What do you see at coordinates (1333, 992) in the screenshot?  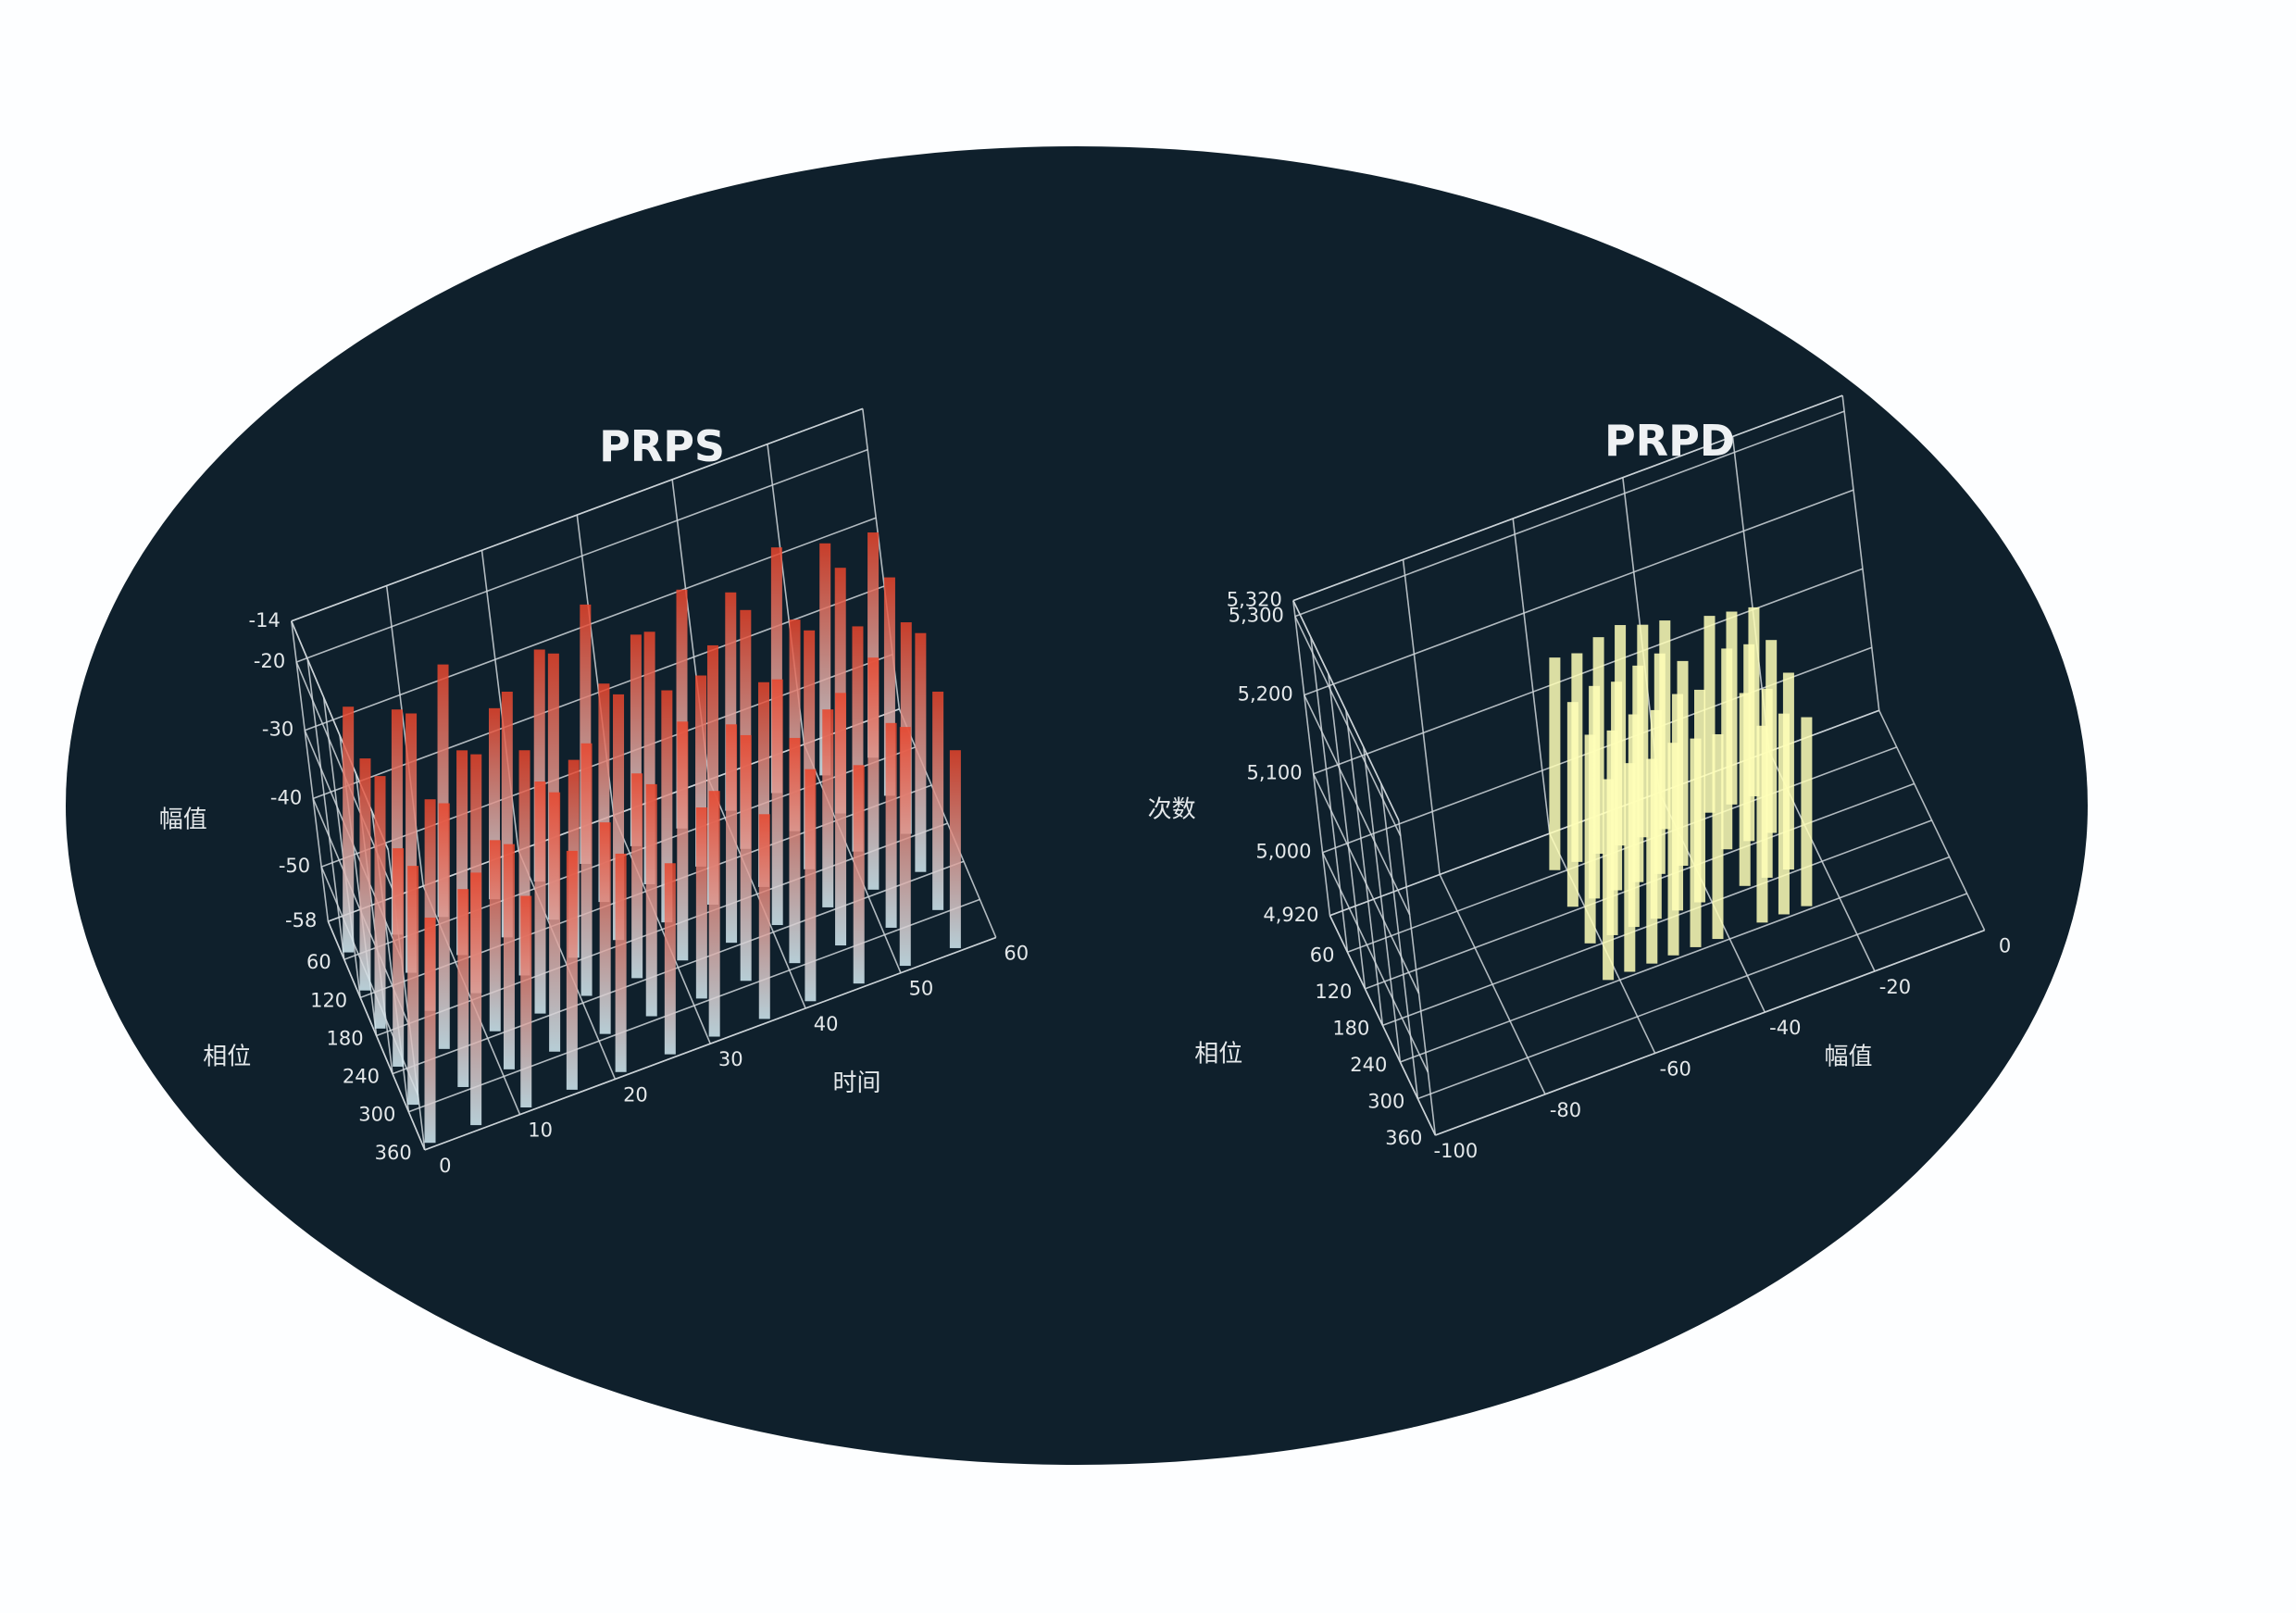 I see `y-tick-label: 120` at bounding box center [1333, 992].